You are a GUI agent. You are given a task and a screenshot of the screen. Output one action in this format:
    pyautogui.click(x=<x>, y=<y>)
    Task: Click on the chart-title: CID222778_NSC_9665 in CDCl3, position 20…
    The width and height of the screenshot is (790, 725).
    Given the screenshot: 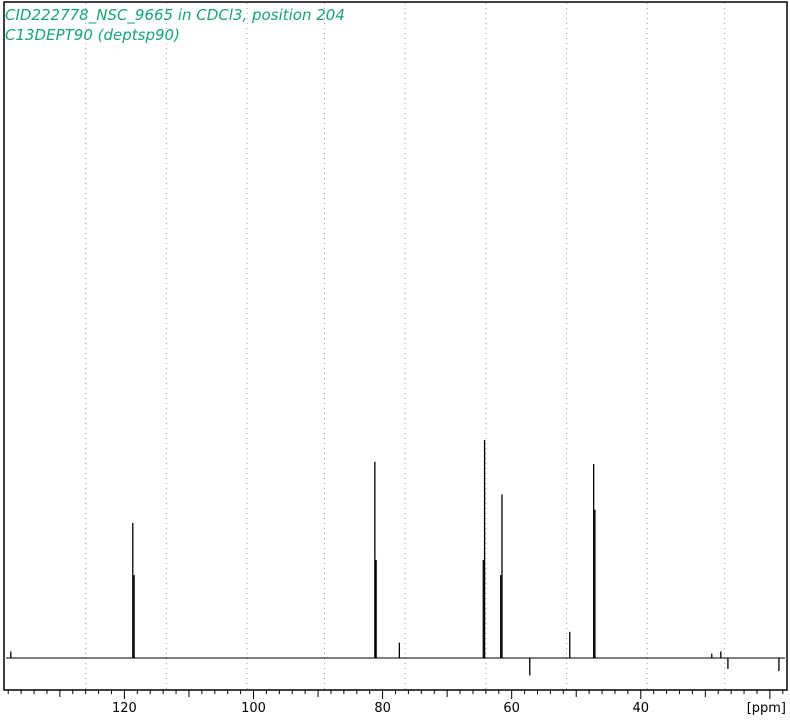 What is the action you would take?
    pyautogui.click(x=175, y=15)
    